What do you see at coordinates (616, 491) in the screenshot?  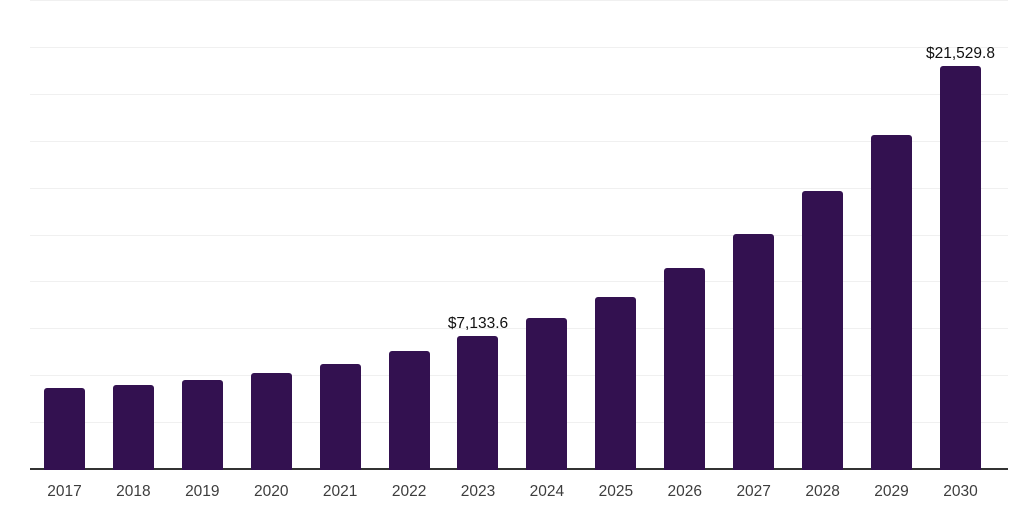 I see `x-tick-2025: 2025` at bounding box center [616, 491].